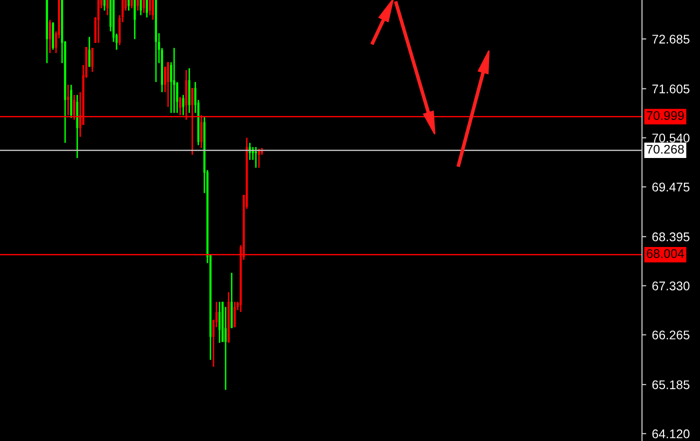  I want to click on y-tick-label: 65.185, so click(671, 385).